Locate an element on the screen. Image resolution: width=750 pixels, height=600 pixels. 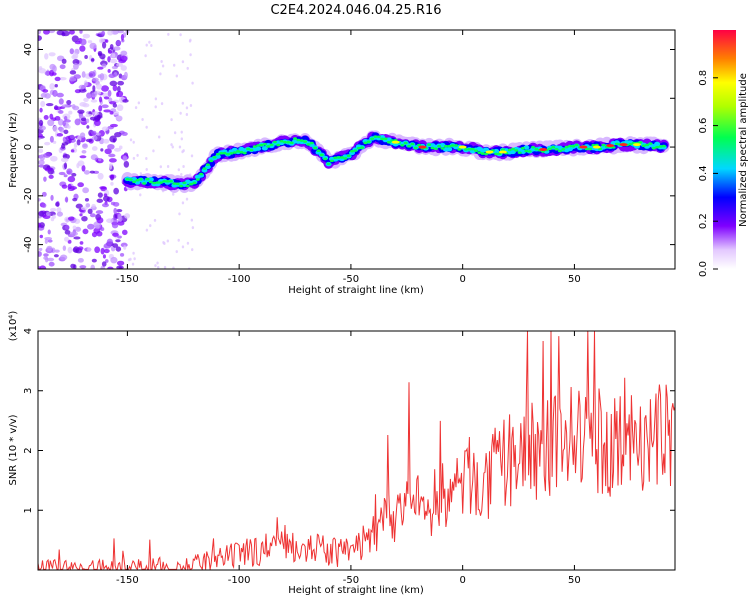
x-tick-label: 0 is located at coordinates (462, 580).